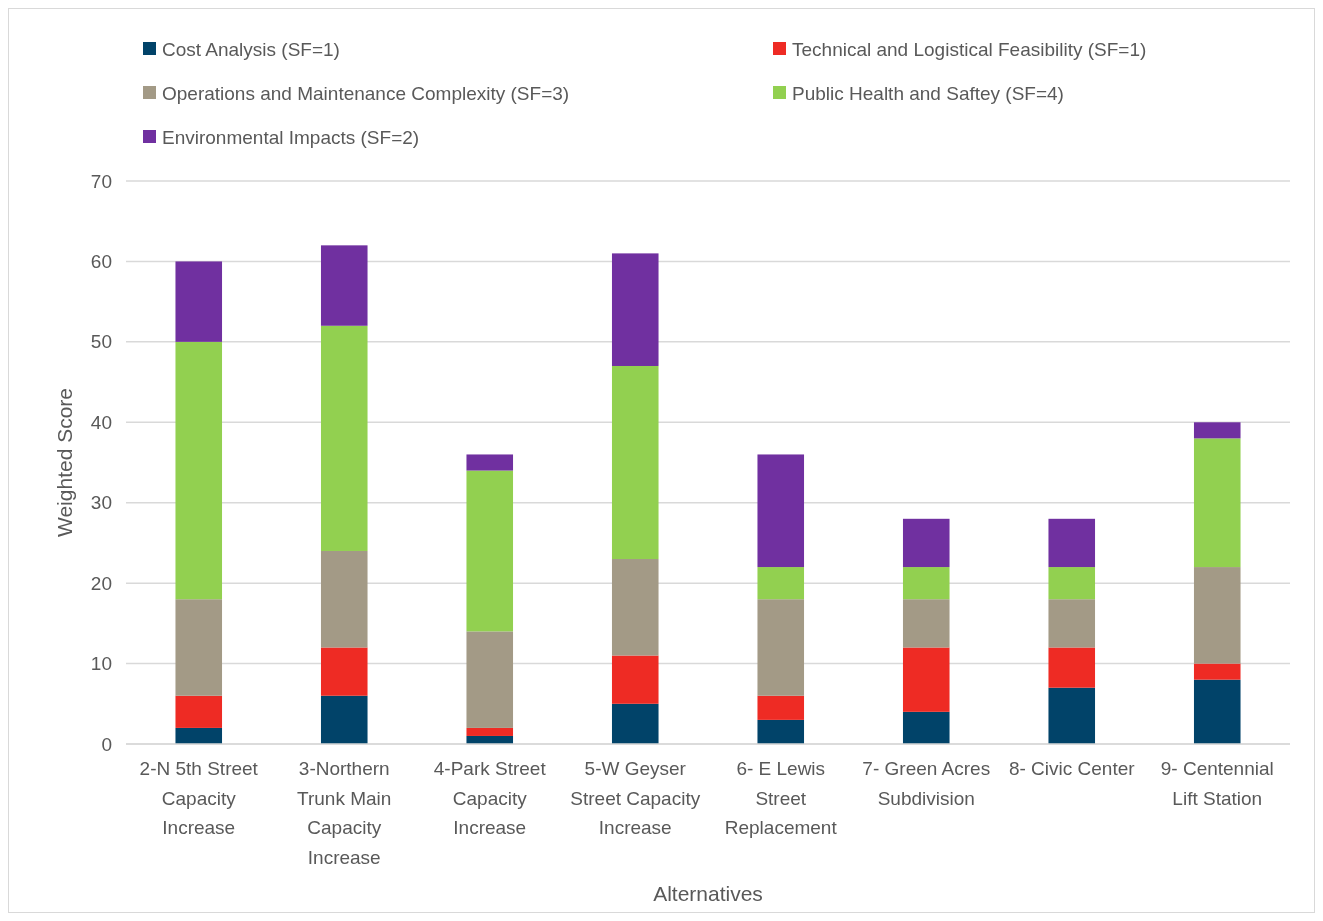  What do you see at coordinates (708, 893) in the screenshot?
I see `x-axis-title: Alternatives` at bounding box center [708, 893].